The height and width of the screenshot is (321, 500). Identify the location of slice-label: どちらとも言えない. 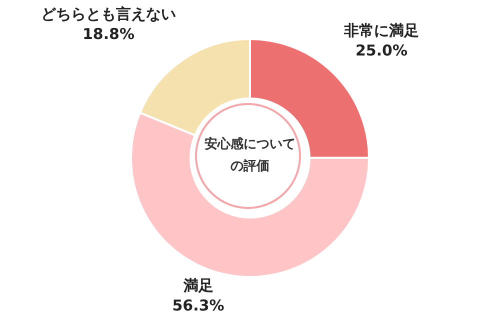
(108, 13).